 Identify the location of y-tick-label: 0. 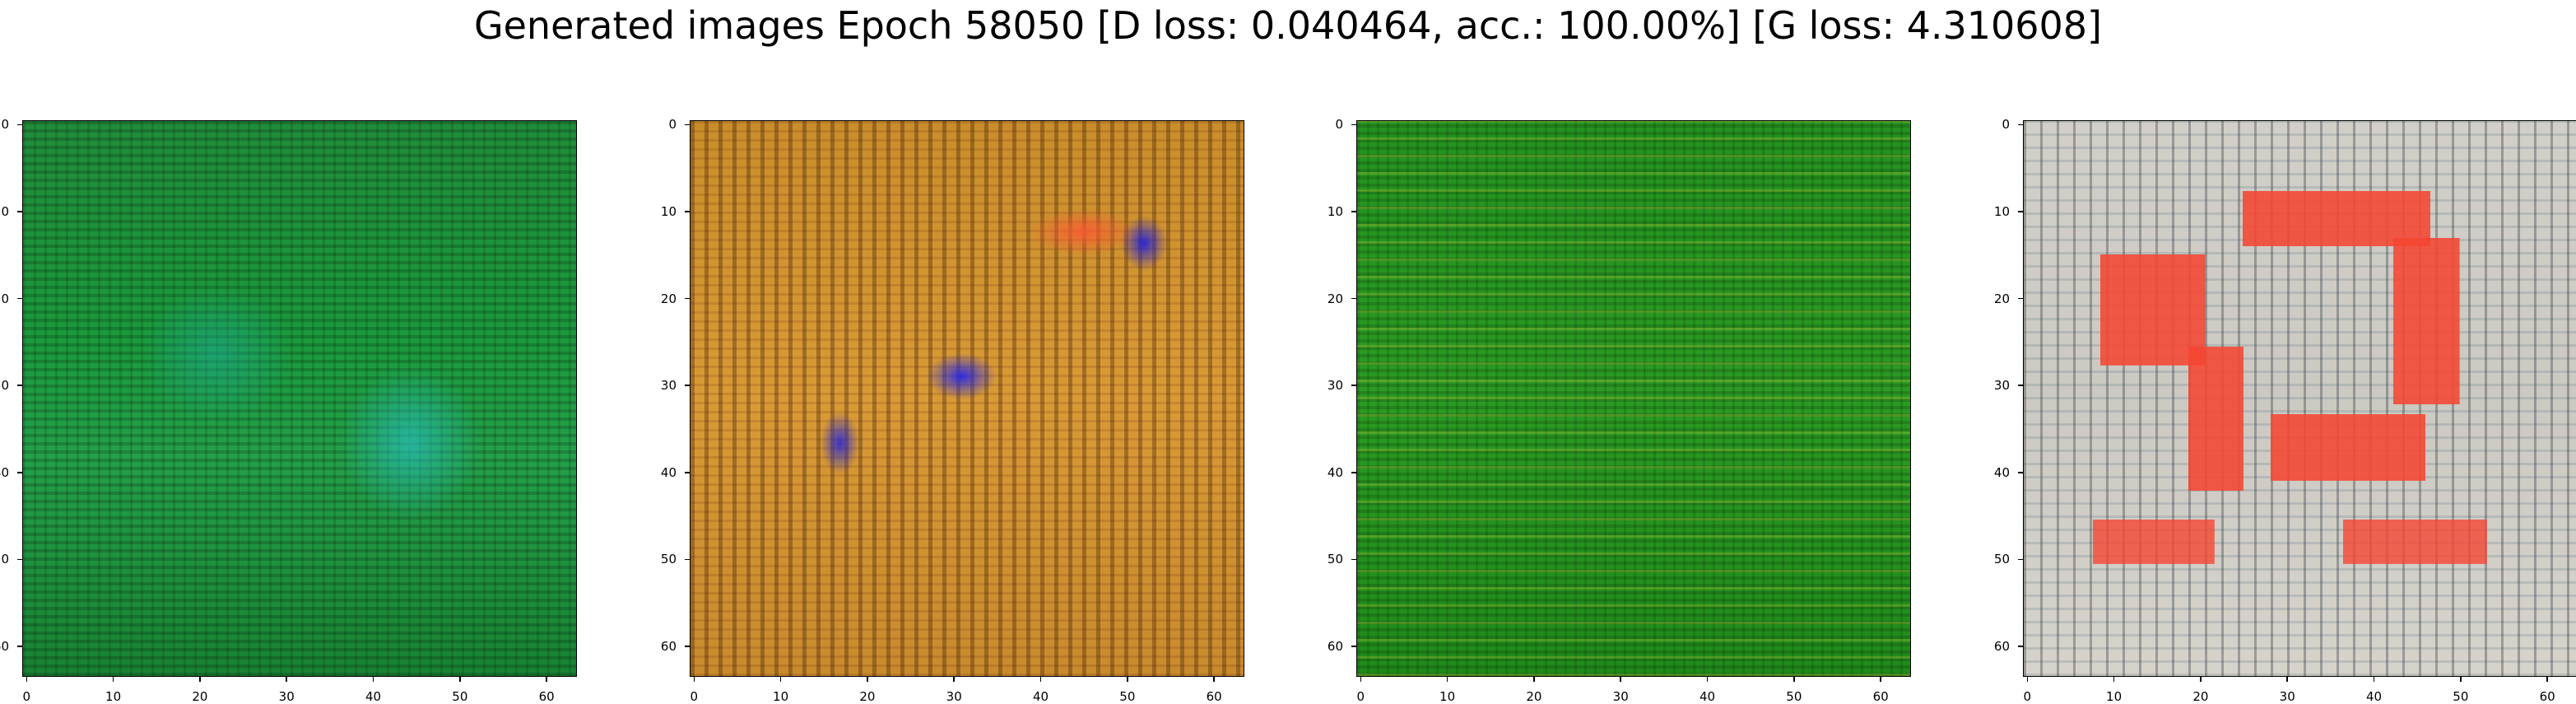
(672, 125).